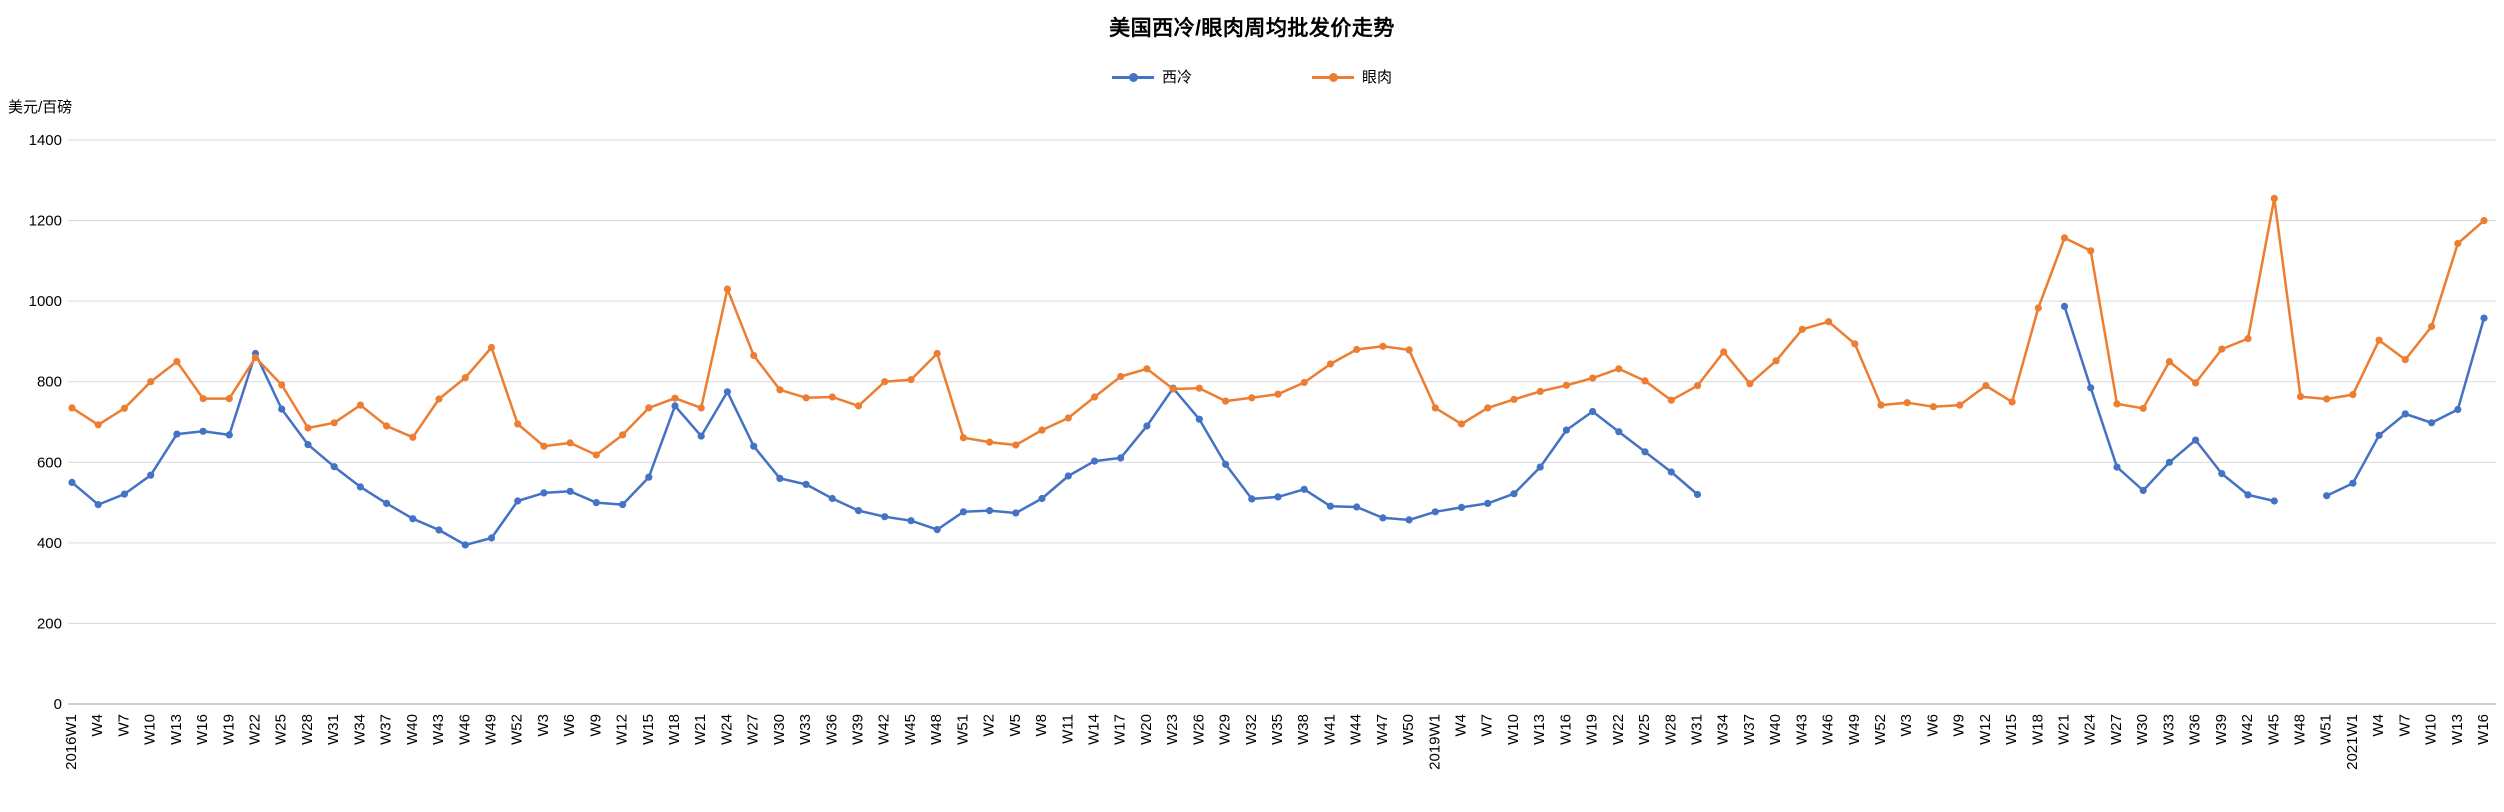 Image resolution: width=2504 pixels, height=812 pixels. What do you see at coordinates (2195, 729) in the screenshot?
I see `x-tick-label: W36` at bounding box center [2195, 729].